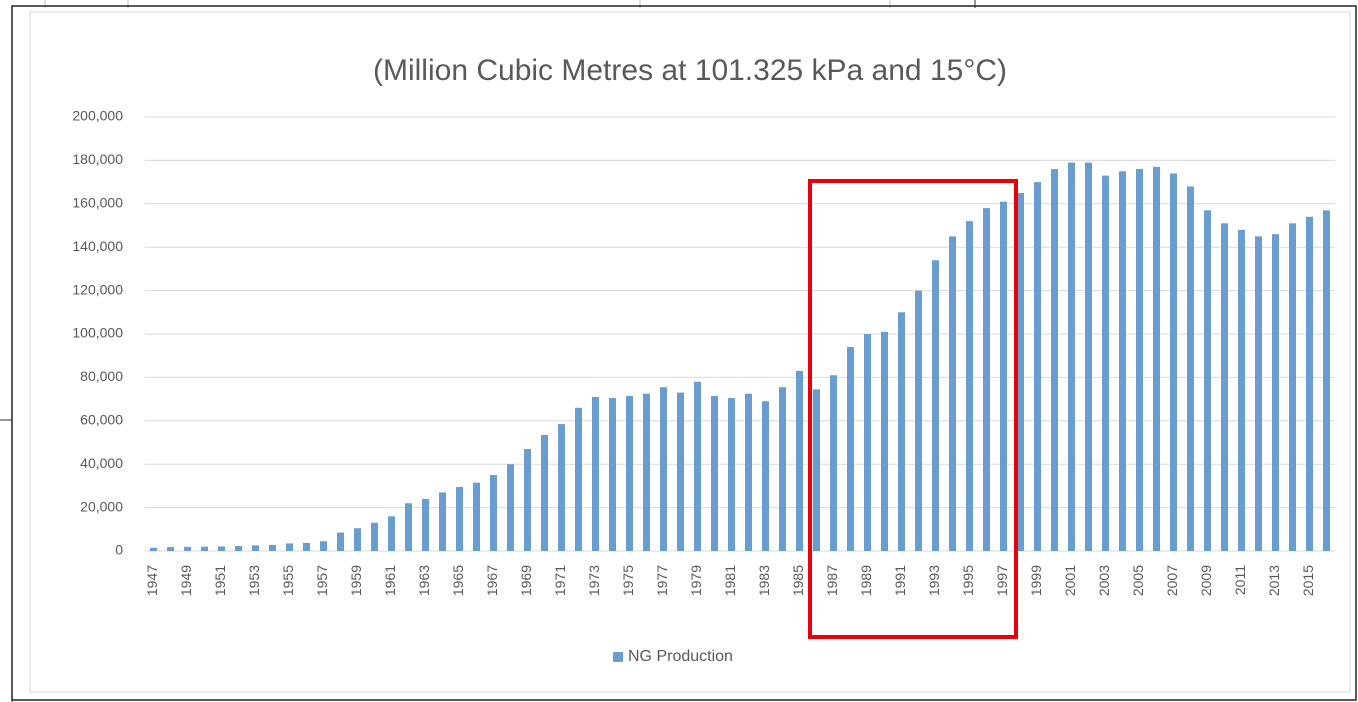  Describe the element at coordinates (1036, 580) in the screenshot. I see `x-tick-label: 1999` at that location.